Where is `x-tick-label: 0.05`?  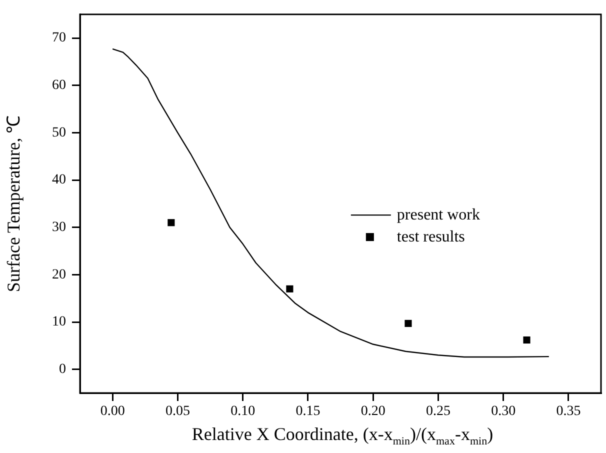
x-tick-label: 0.05 is located at coordinates (177, 412).